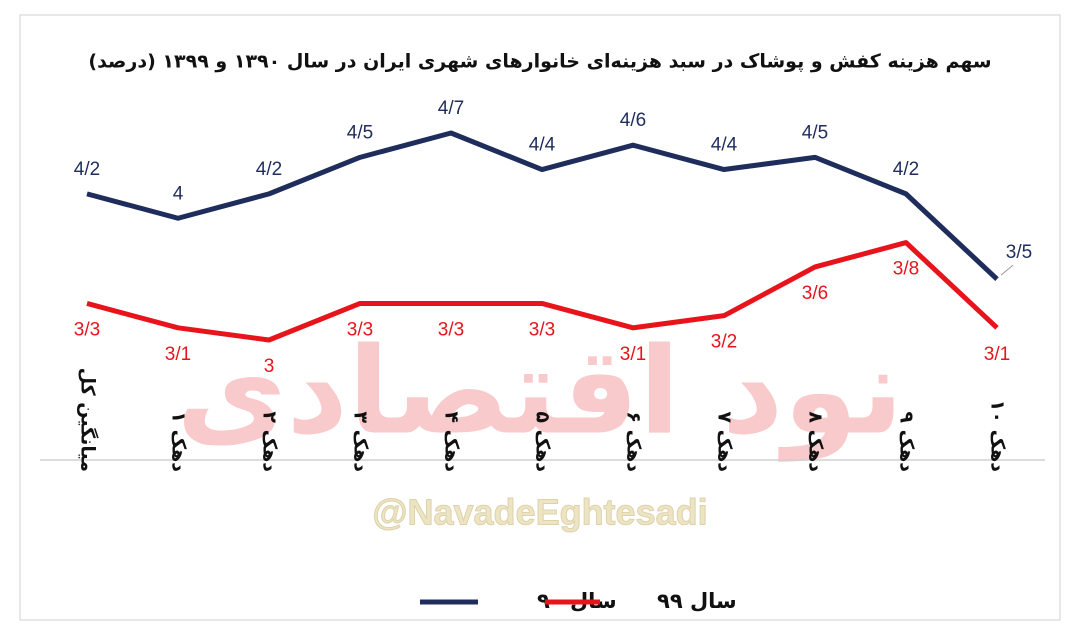  I want to click on data-label: 4/7, so click(451, 108).